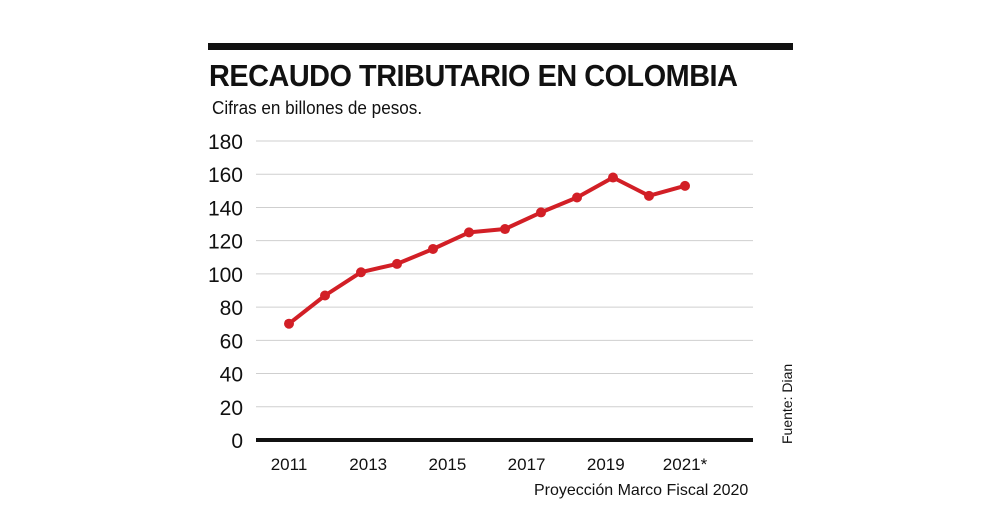 Image resolution: width=1000 pixels, height=530 pixels. What do you see at coordinates (527, 464) in the screenshot?
I see `x-tick-label-2017: 2017` at bounding box center [527, 464].